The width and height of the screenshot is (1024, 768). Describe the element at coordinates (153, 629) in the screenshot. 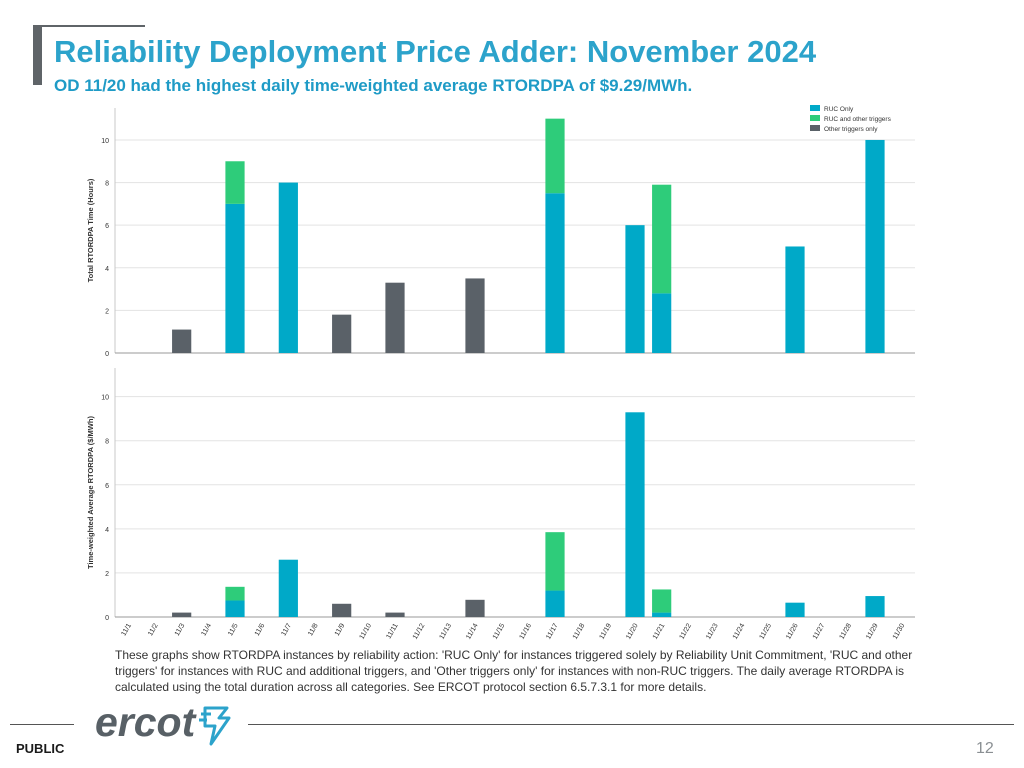

I see `x-tick-label: 11/2` at that location.